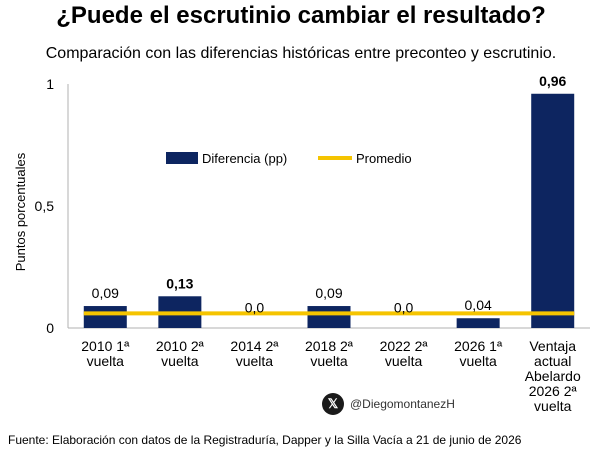 The height and width of the screenshot is (457, 602). I want to click on y-tick-label: 1, so click(50, 84).